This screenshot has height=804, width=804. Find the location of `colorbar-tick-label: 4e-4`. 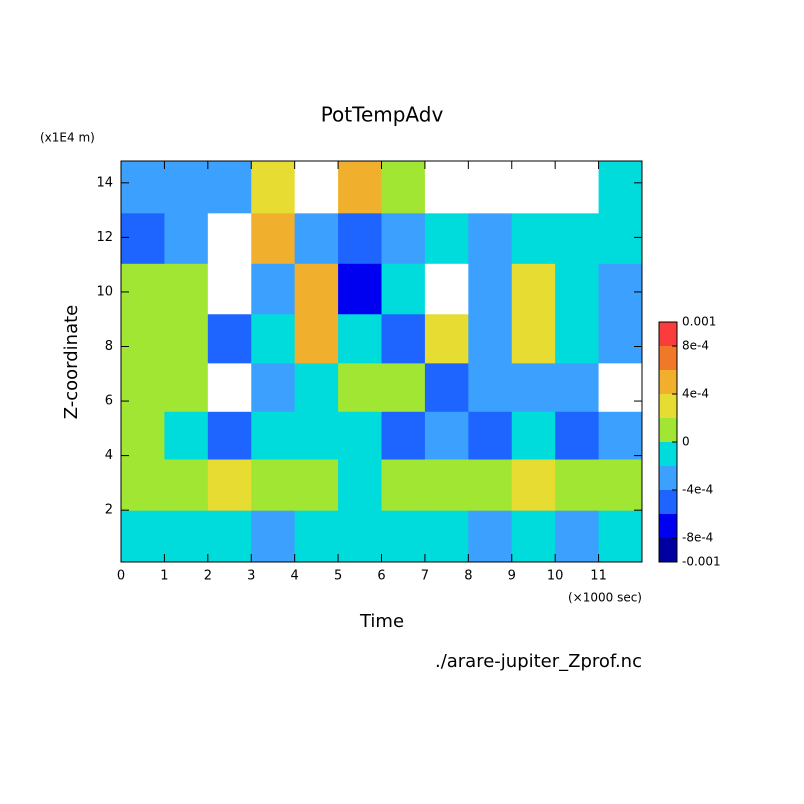

colorbar-tick-label: 4e-4 is located at coordinates (695, 394).